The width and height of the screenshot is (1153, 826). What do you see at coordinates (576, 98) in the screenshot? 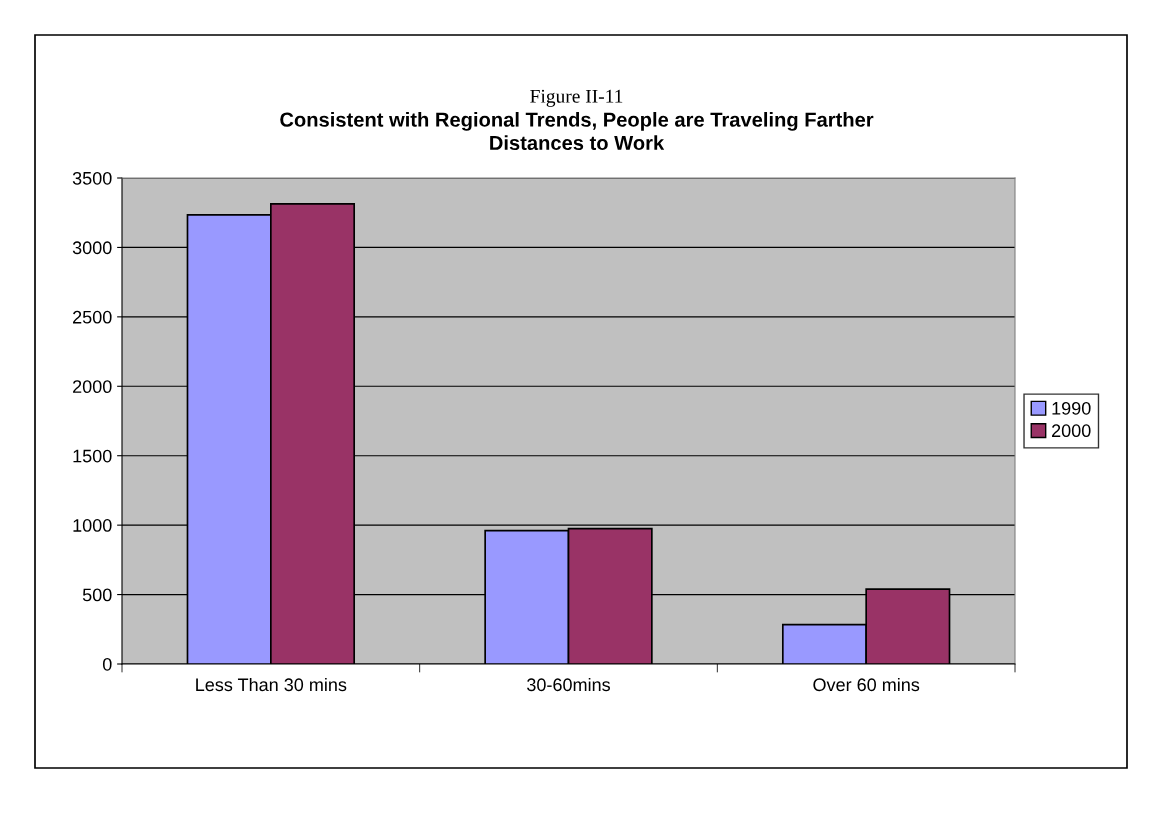
I see `chart-title: Figure II-11` at bounding box center [576, 98].